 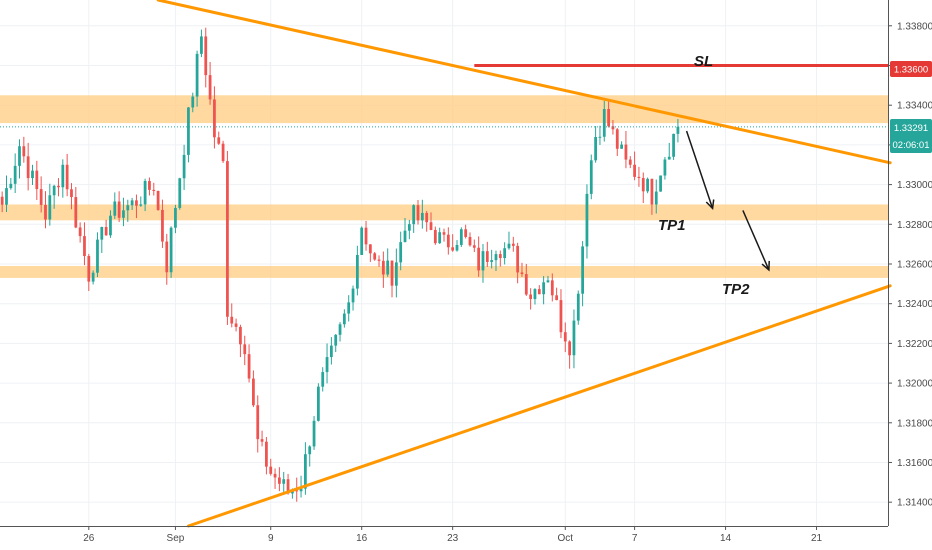 I want to click on time-tick-label: 16, so click(x=362, y=538).